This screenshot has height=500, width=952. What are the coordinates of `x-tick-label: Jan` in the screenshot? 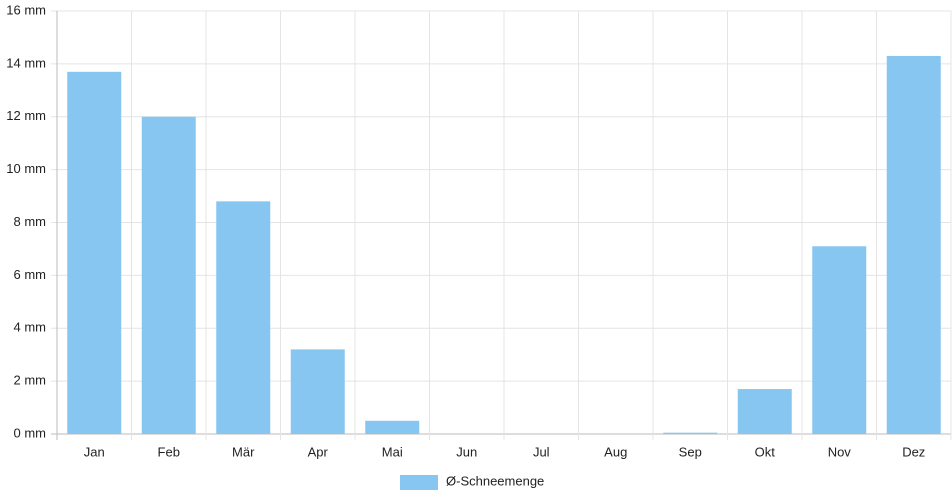 It's located at (94, 451).